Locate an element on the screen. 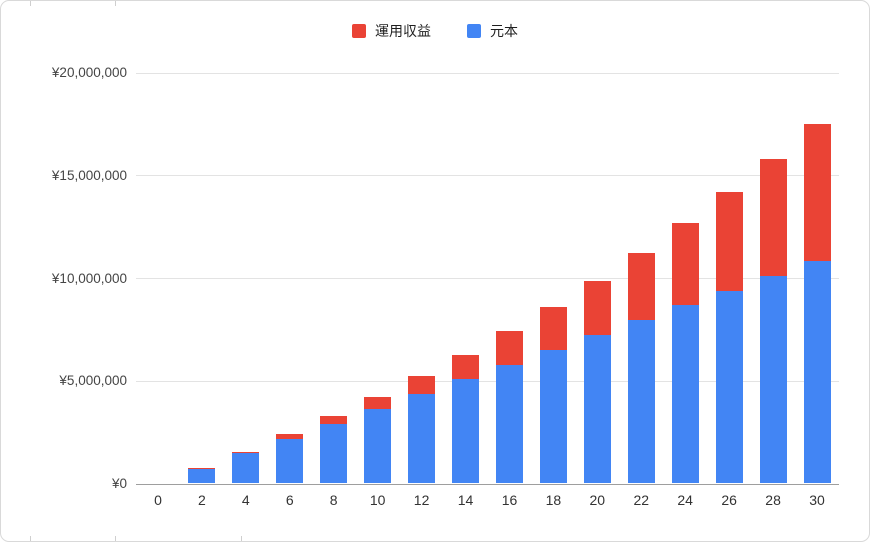 The image size is (870, 542). bar-26-returns is located at coordinates (729, 241).